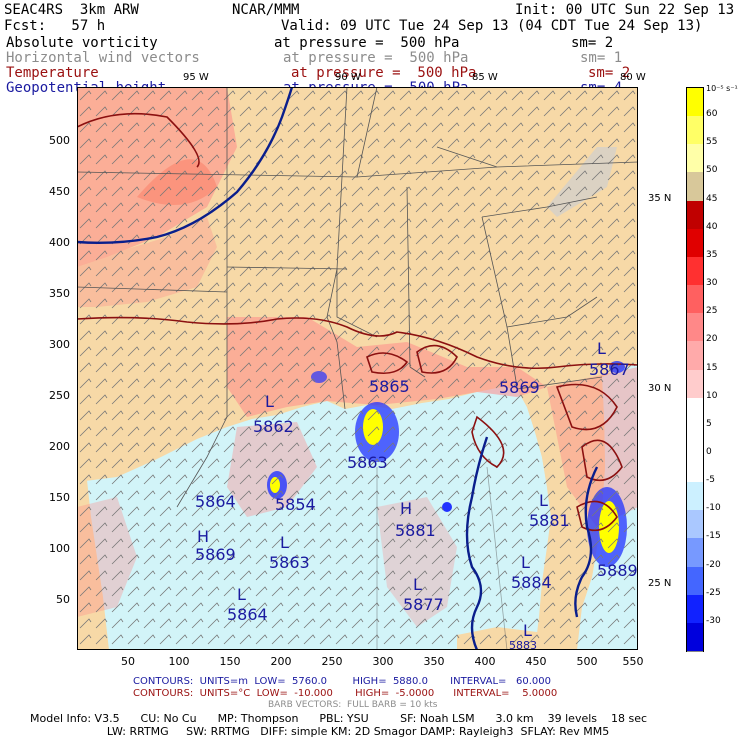  Describe the element at coordinates (712, 114) in the screenshot. I see `colorbar-tick-label: 60` at that location.